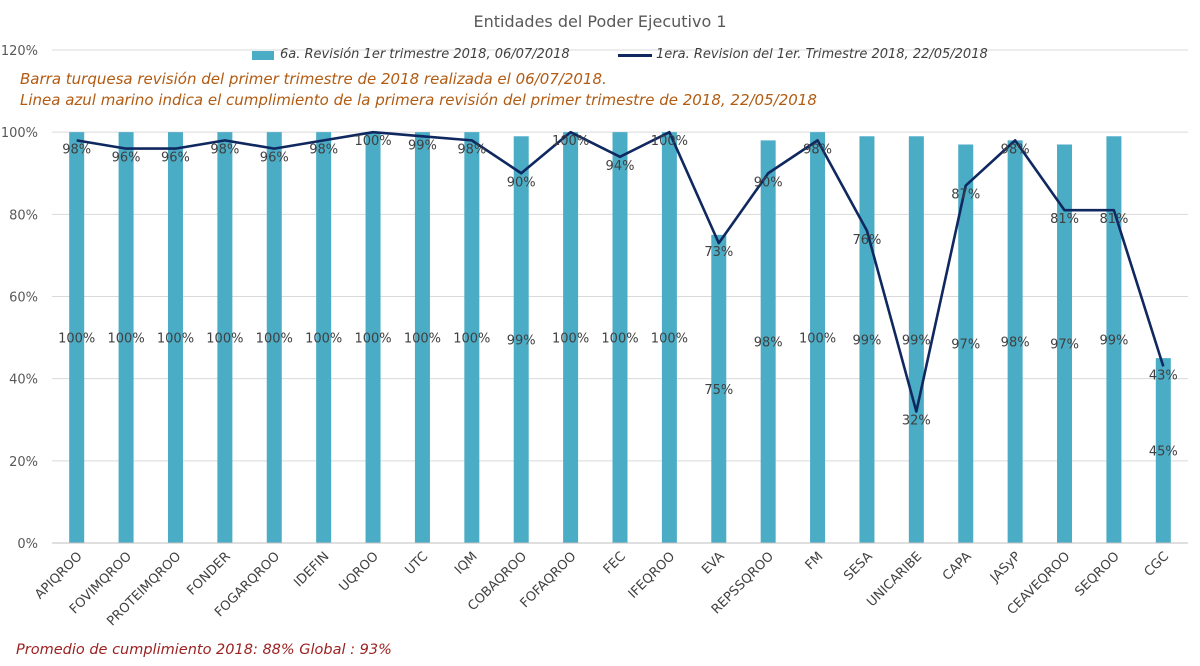  Describe the element at coordinates (23, 462) in the screenshot. I see `y-tick-label: 20%` at that location.